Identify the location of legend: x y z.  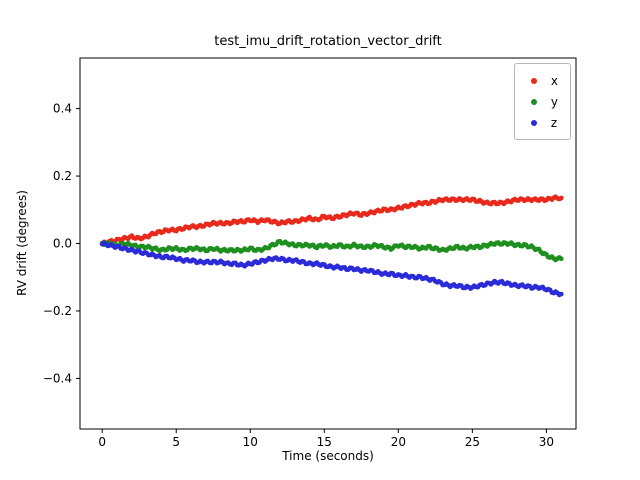
(542, 101).